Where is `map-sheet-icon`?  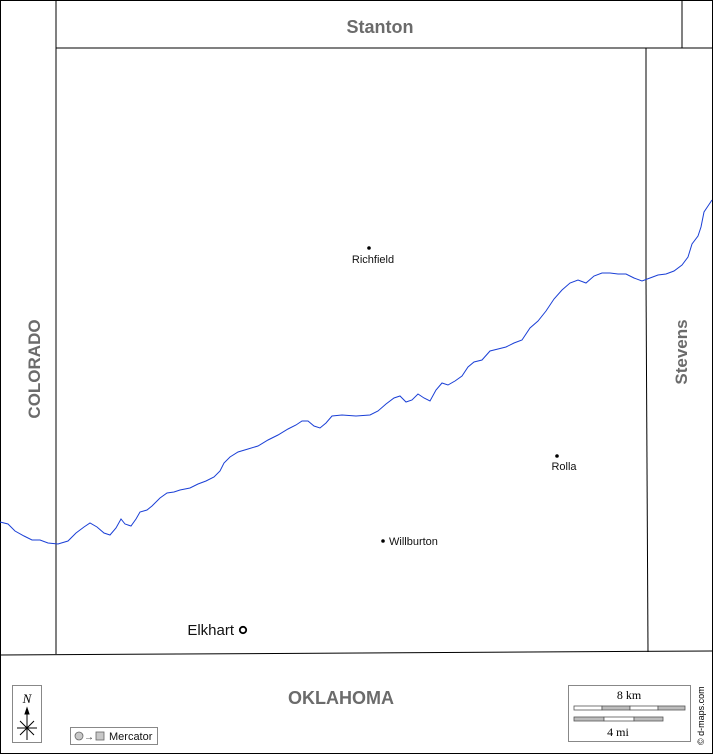 map-sheet-icon is located at coordinates (100, 736).